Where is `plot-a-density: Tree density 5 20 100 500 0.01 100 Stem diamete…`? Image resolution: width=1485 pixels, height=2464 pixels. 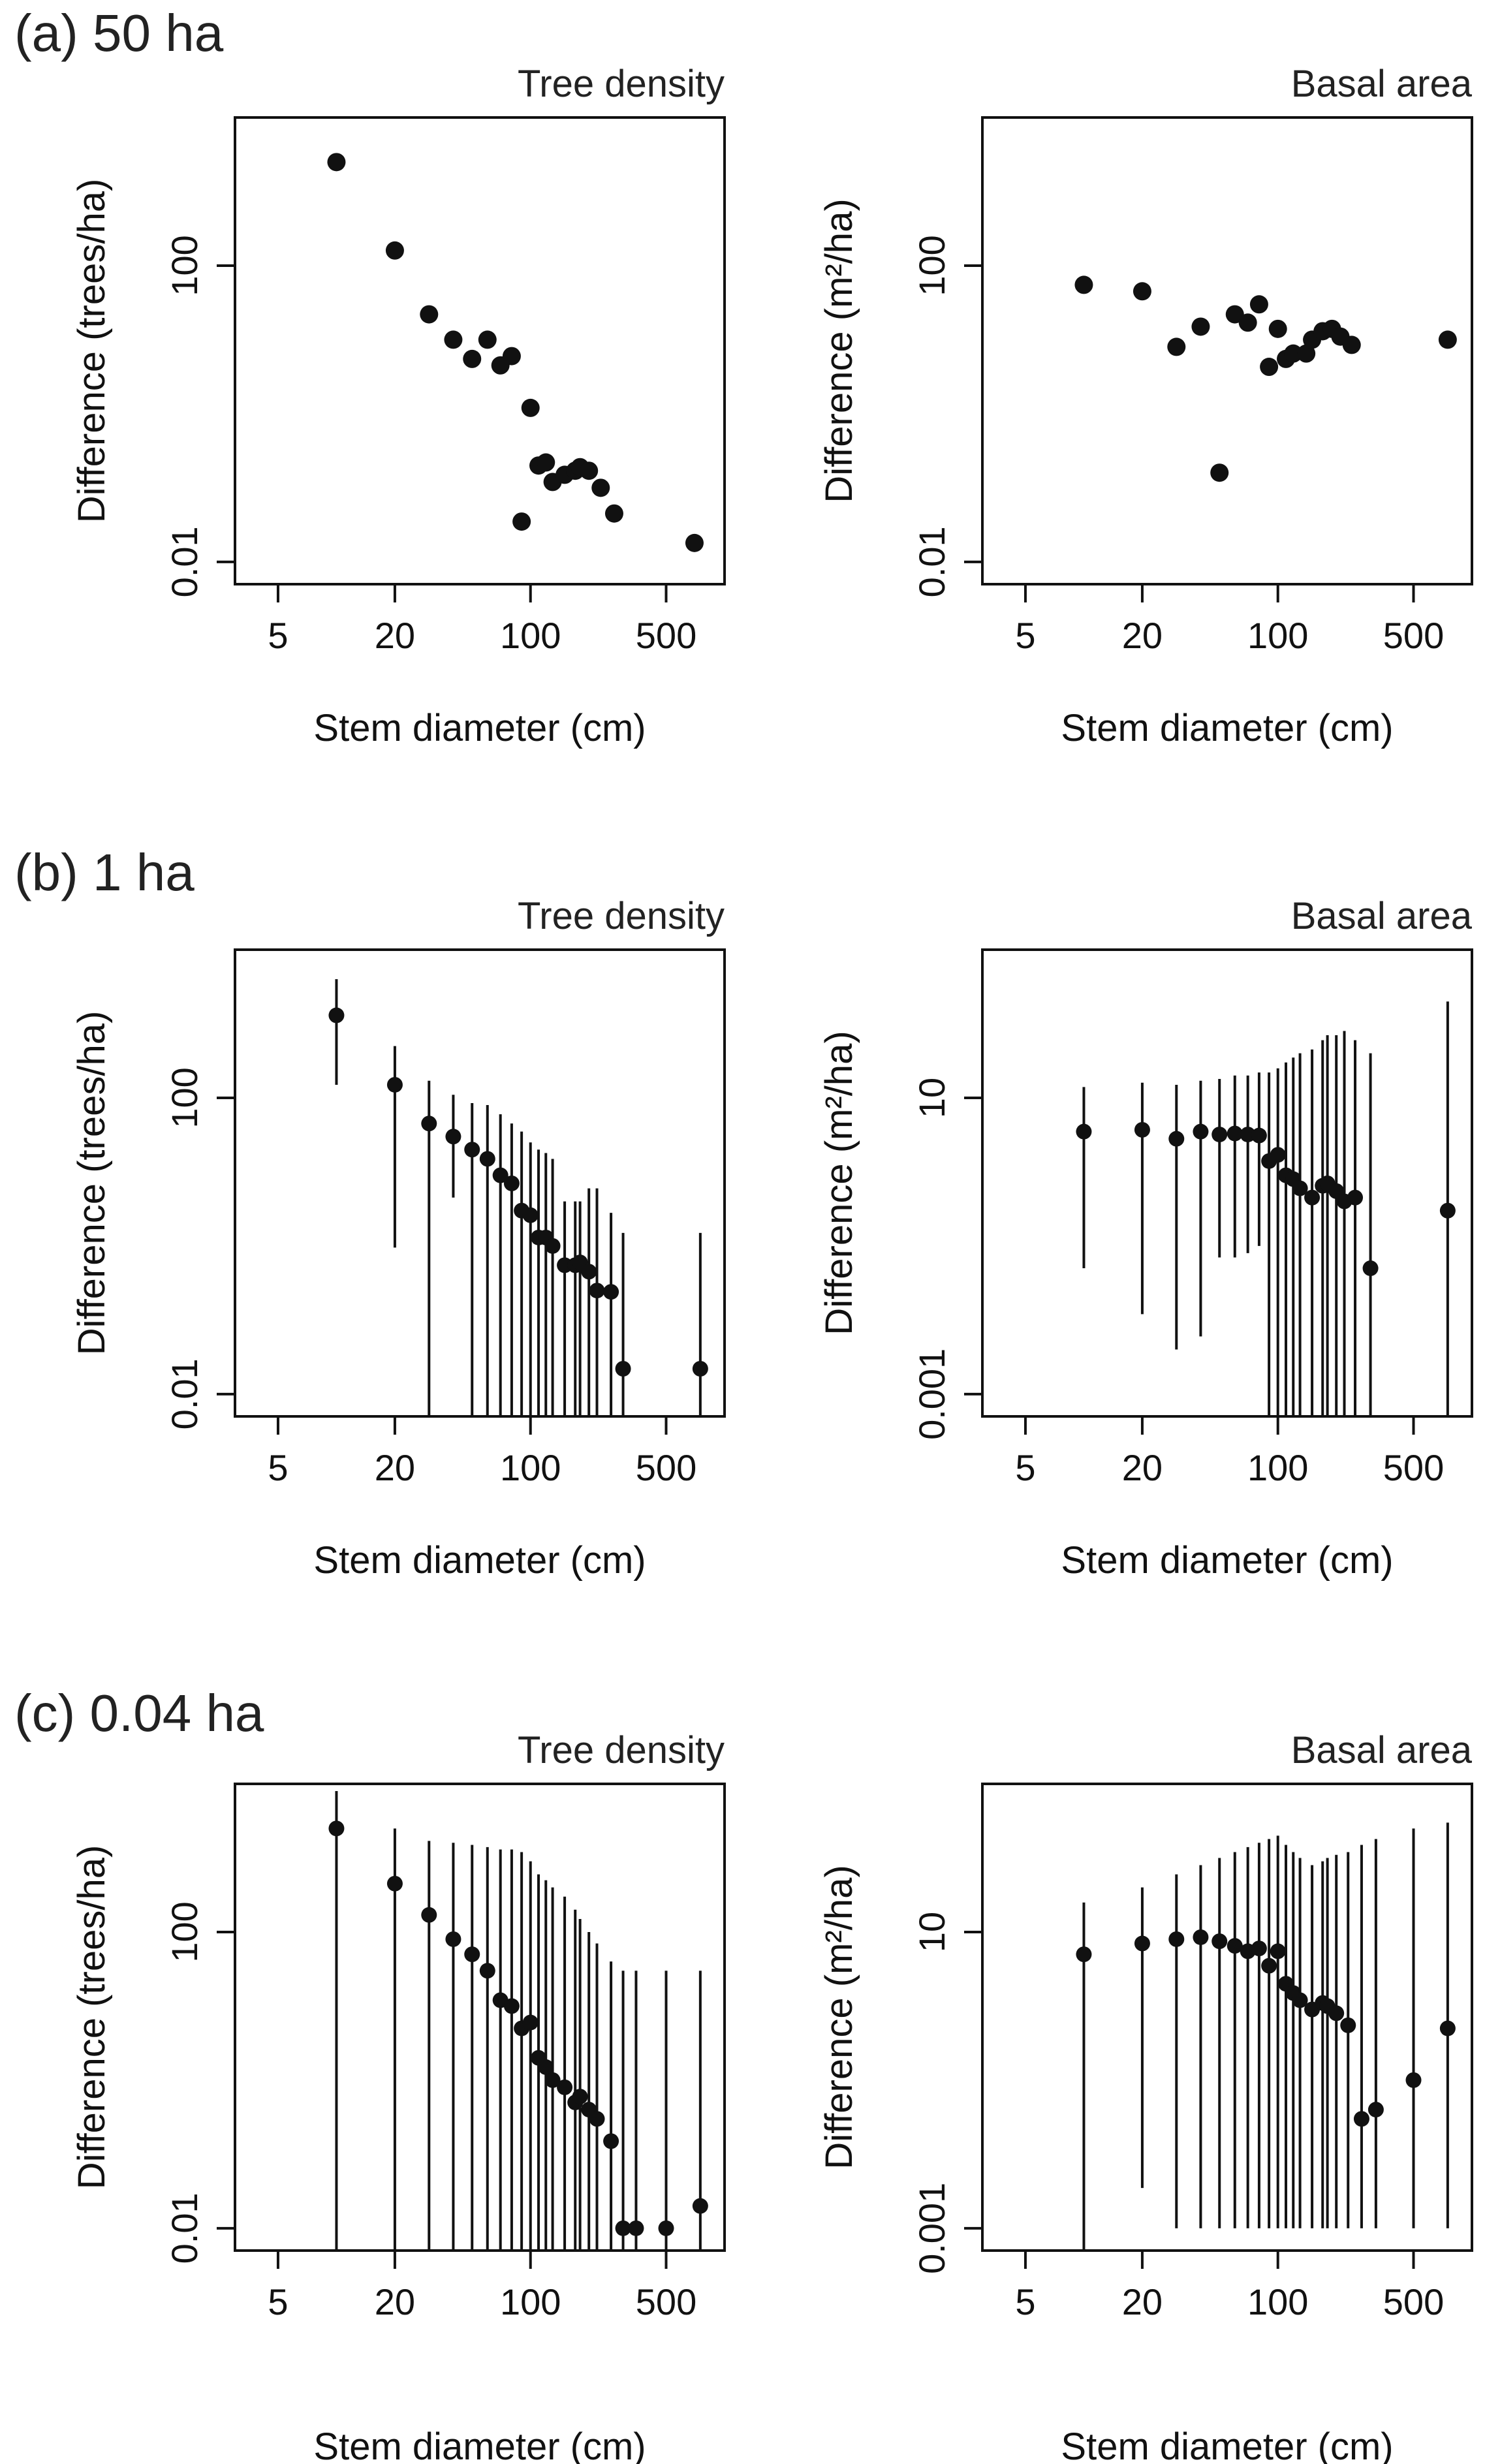
plot-a-density: Tree density 5 20 100 500 0.01 100 Stem diamete… is located at coordinates (398, 406).